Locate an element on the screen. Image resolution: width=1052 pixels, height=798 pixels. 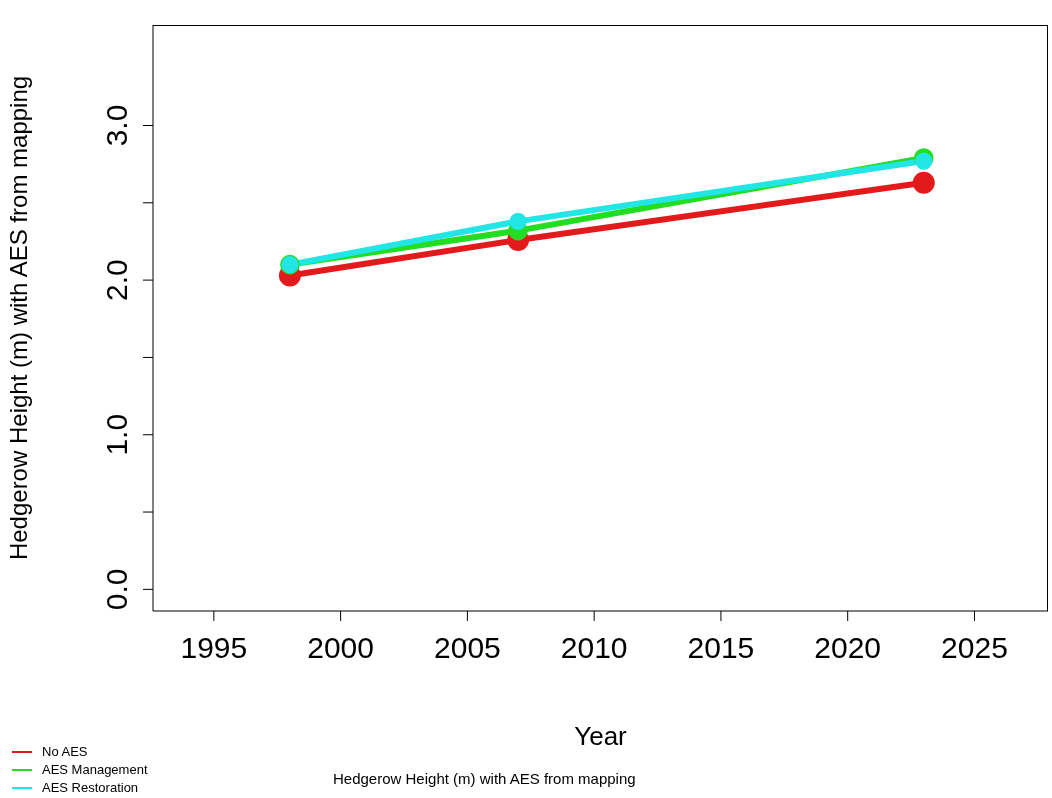
y-tick-label: 2.0 is located at coordinates (116, 280).